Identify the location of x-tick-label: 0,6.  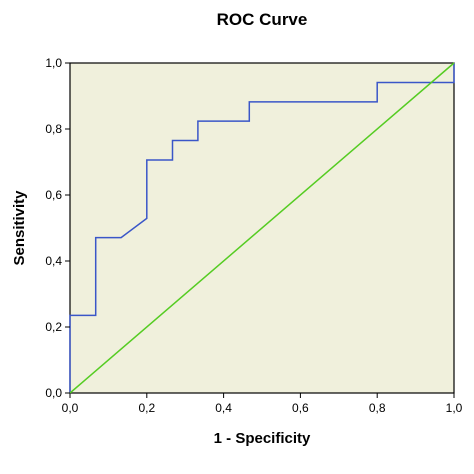
(300, 408).